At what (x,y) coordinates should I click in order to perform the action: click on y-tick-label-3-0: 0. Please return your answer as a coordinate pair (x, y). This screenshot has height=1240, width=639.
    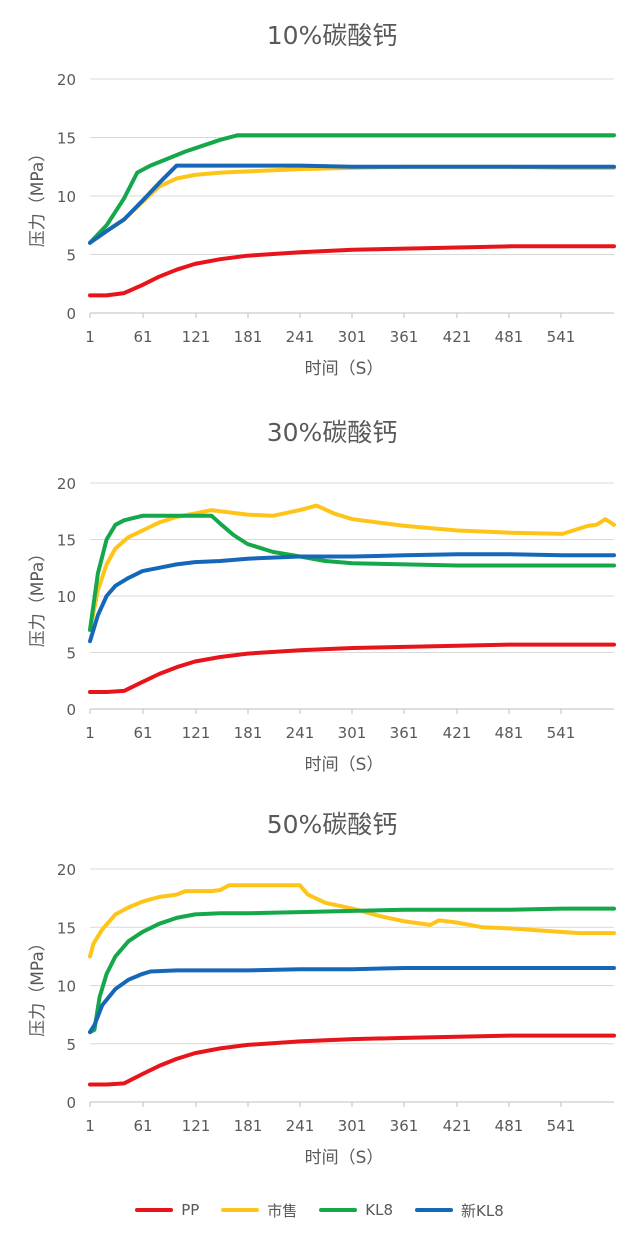
    Looking at the image, I should click on (71, 1103).